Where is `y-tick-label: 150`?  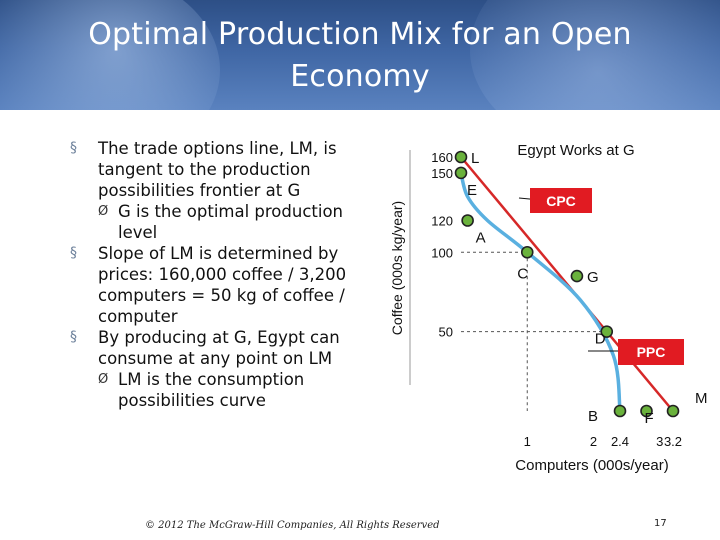
y-tick-label: 150 is located at coordinates (442, 173).